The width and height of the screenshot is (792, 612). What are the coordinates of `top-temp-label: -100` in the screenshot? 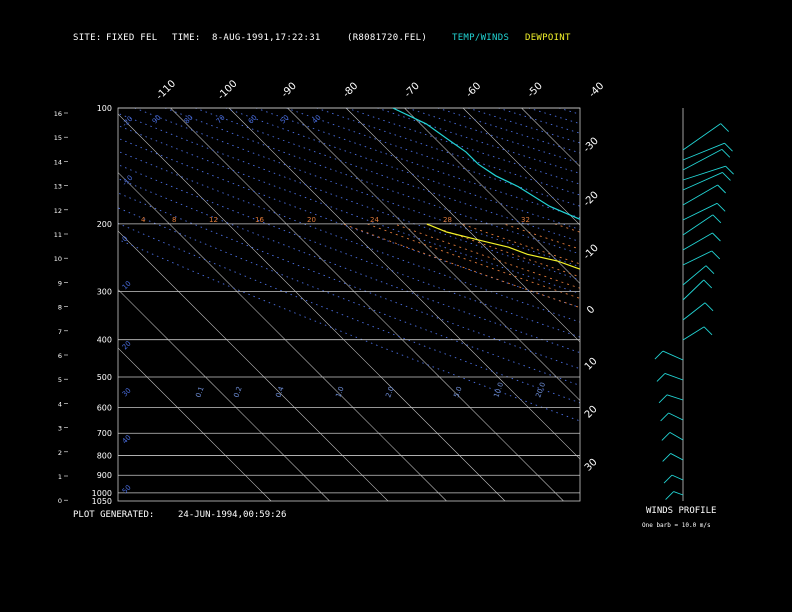 It's located at (228, 90).